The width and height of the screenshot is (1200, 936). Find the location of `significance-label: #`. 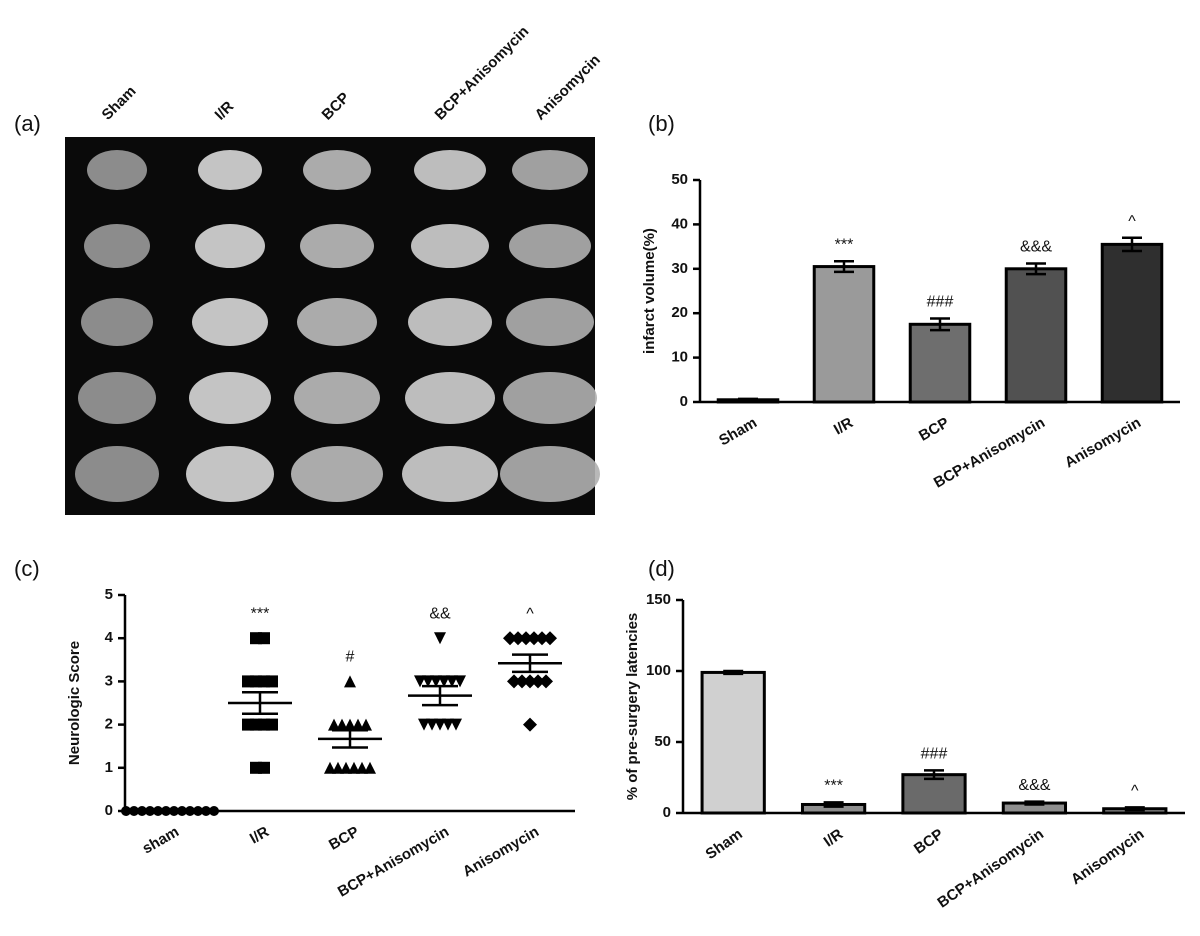

significance-label: # is located at coordinates (350, 657).